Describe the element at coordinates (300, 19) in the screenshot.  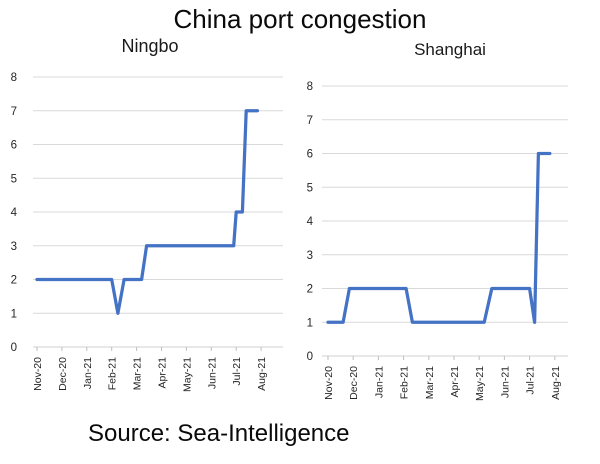
I see `figure-title: China port congestion` at that location.